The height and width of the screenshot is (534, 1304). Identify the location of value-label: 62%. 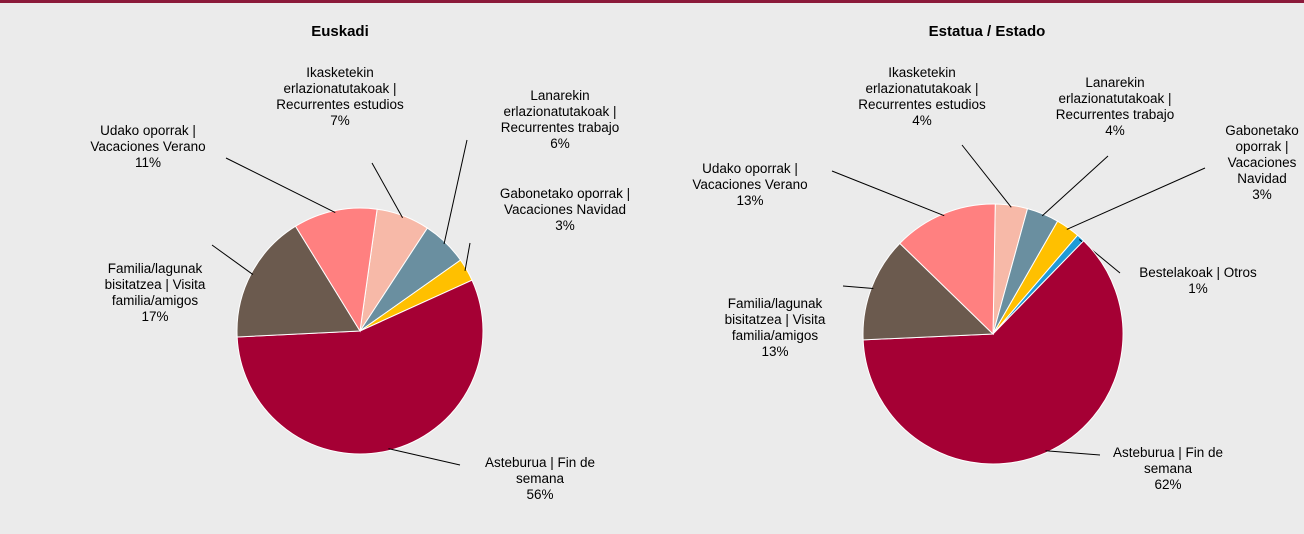
(1168, 484).